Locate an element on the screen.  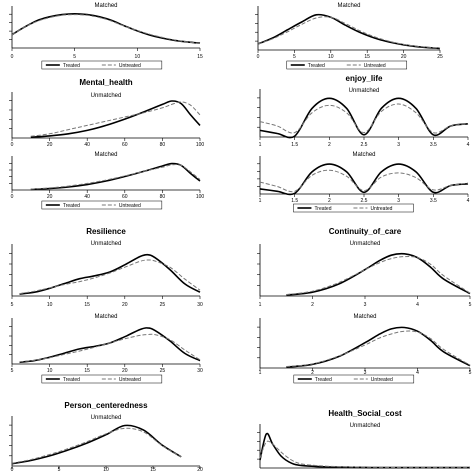
panel-resilience-unmatched: Resilience Unmatched 5 10 15 20 25 30 is located at coordinates (106, 267).